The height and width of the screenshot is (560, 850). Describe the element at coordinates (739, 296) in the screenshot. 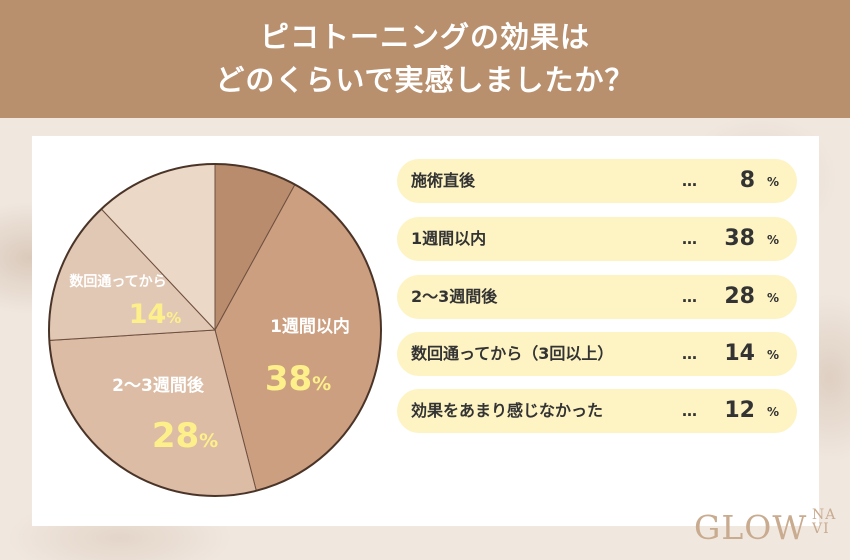

I see `legend-value: 28` at that location.